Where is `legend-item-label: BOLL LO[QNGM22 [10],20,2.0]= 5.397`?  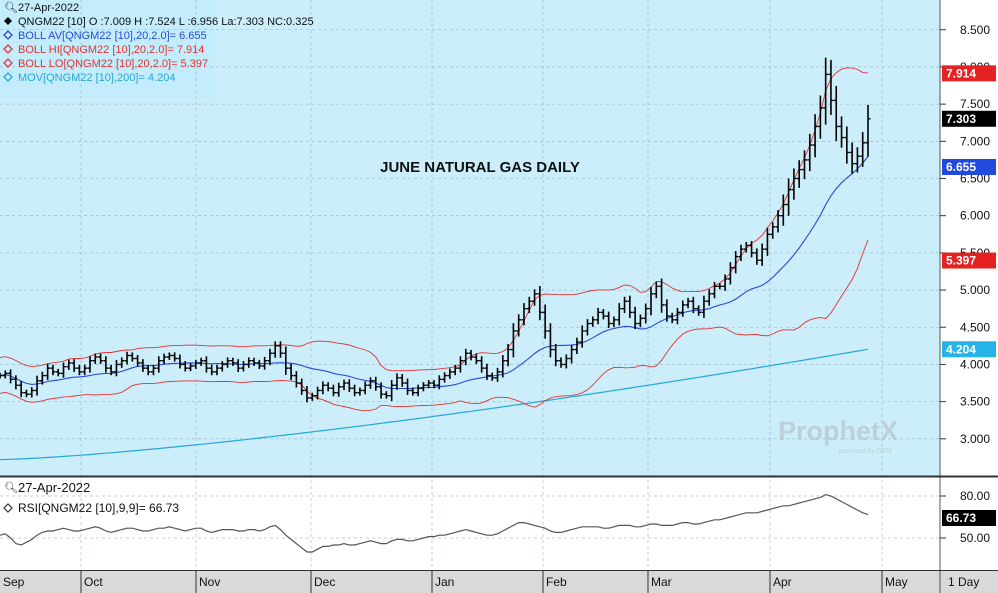 legend-item-label: BOLL LO[QNGM22 [10],20,2.0]= 5.397 is located at coordinates (113, 64).